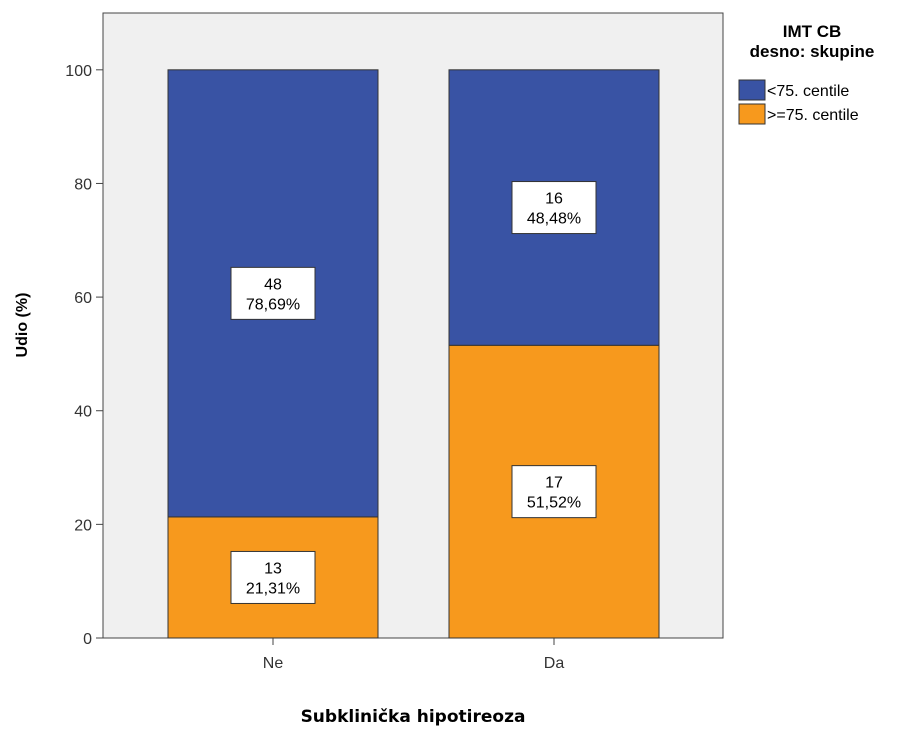 The image size is (905, 730). I want to click on legend-entry: >=75. centile, so click(798, 114).